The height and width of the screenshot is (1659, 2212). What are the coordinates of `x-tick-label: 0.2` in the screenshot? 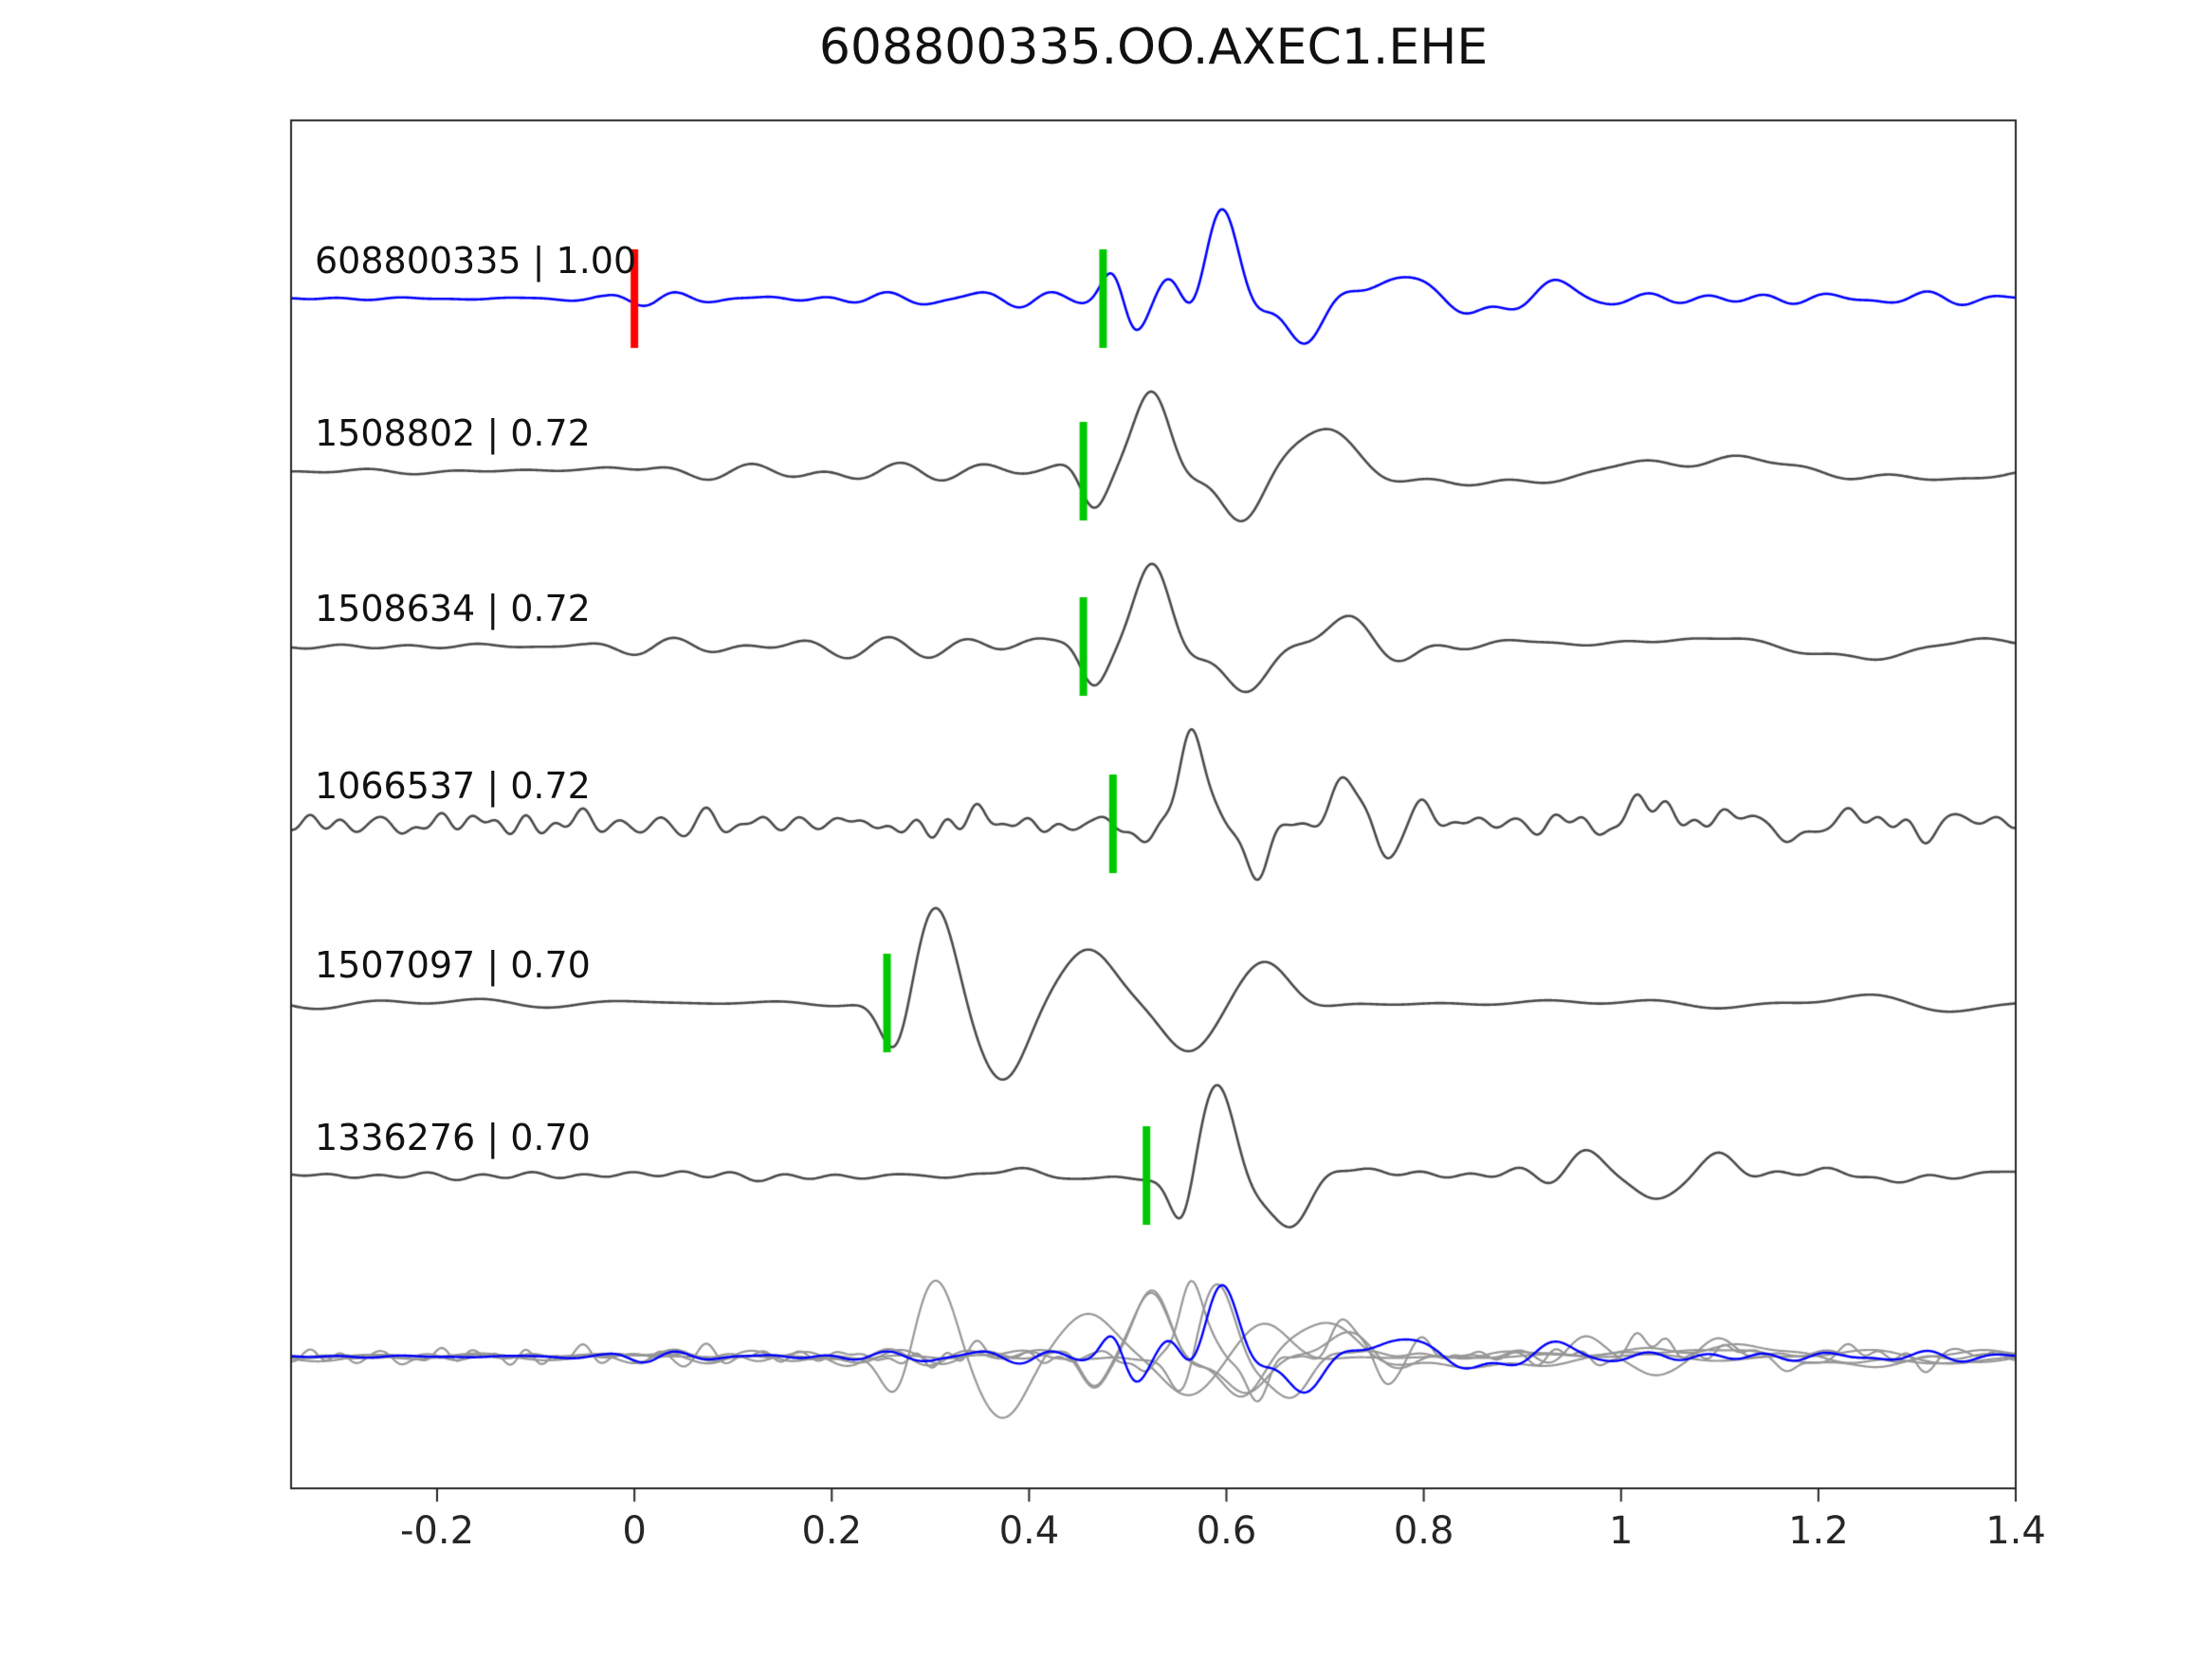 It's located at (832, 1531).